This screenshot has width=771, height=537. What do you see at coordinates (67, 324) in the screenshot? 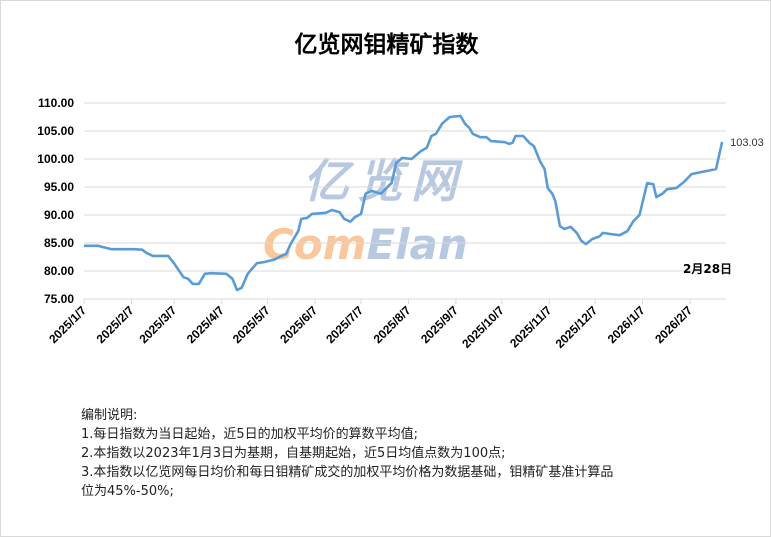
I see `x-tick-label: 2025/1/7` at bounding box center [67, 324].